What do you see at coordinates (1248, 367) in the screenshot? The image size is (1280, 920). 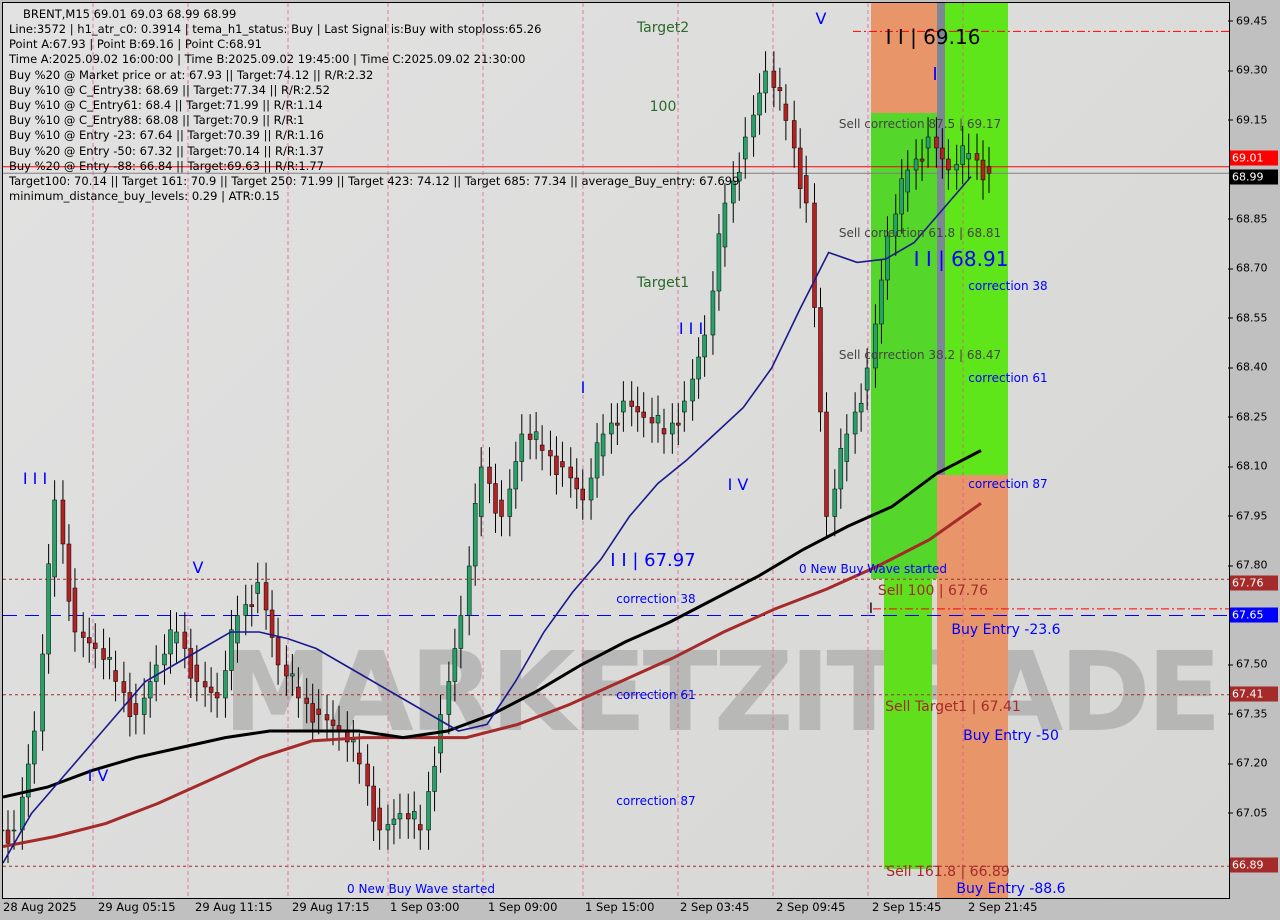 I see `y-tick-label: 68.40` at bounding box center [1248, 367].